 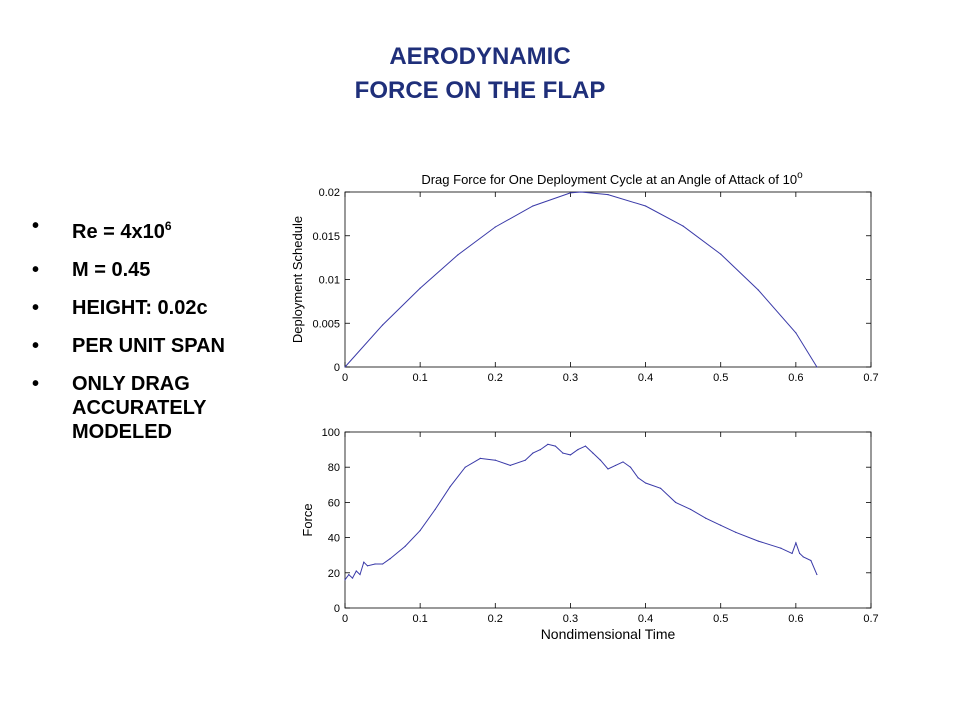 I want to click on x-tick-label: 0.2, so click(x=495, y=378).